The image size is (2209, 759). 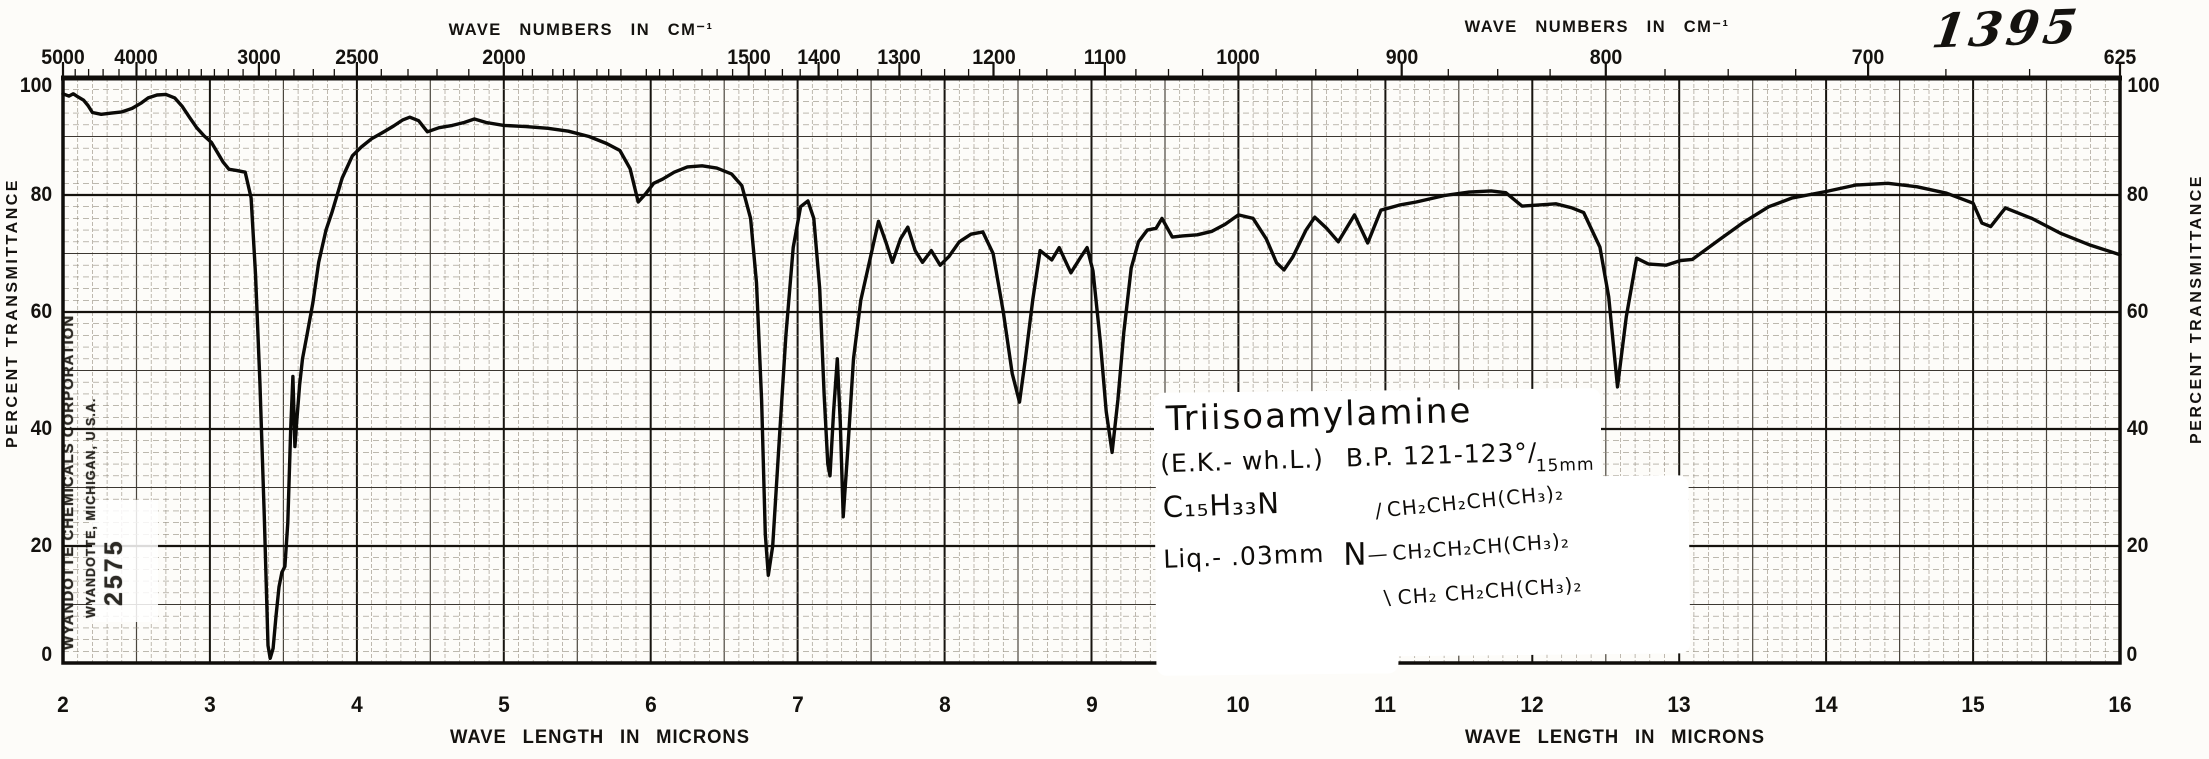 I want to click on bottom-axis-title-left: WAVE LENGTH IN MICRONS, so click(x=600, y=737).